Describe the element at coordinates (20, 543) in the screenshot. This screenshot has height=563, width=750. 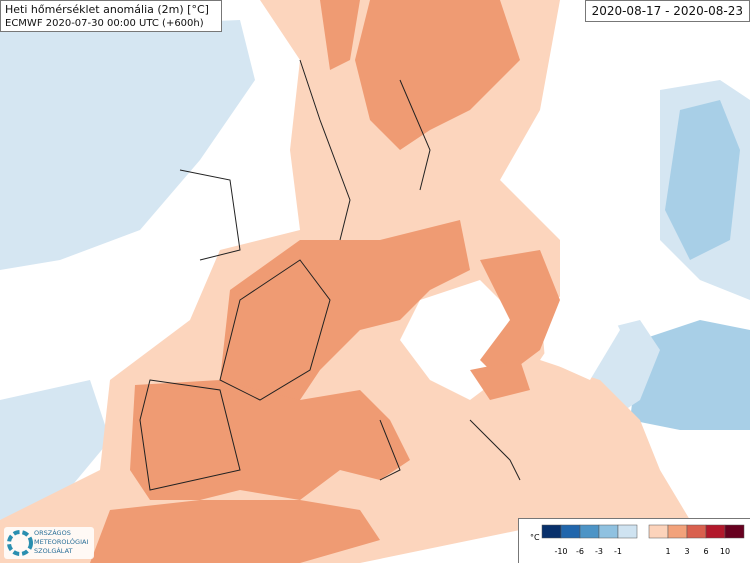
I see `logo-icon` at that location.